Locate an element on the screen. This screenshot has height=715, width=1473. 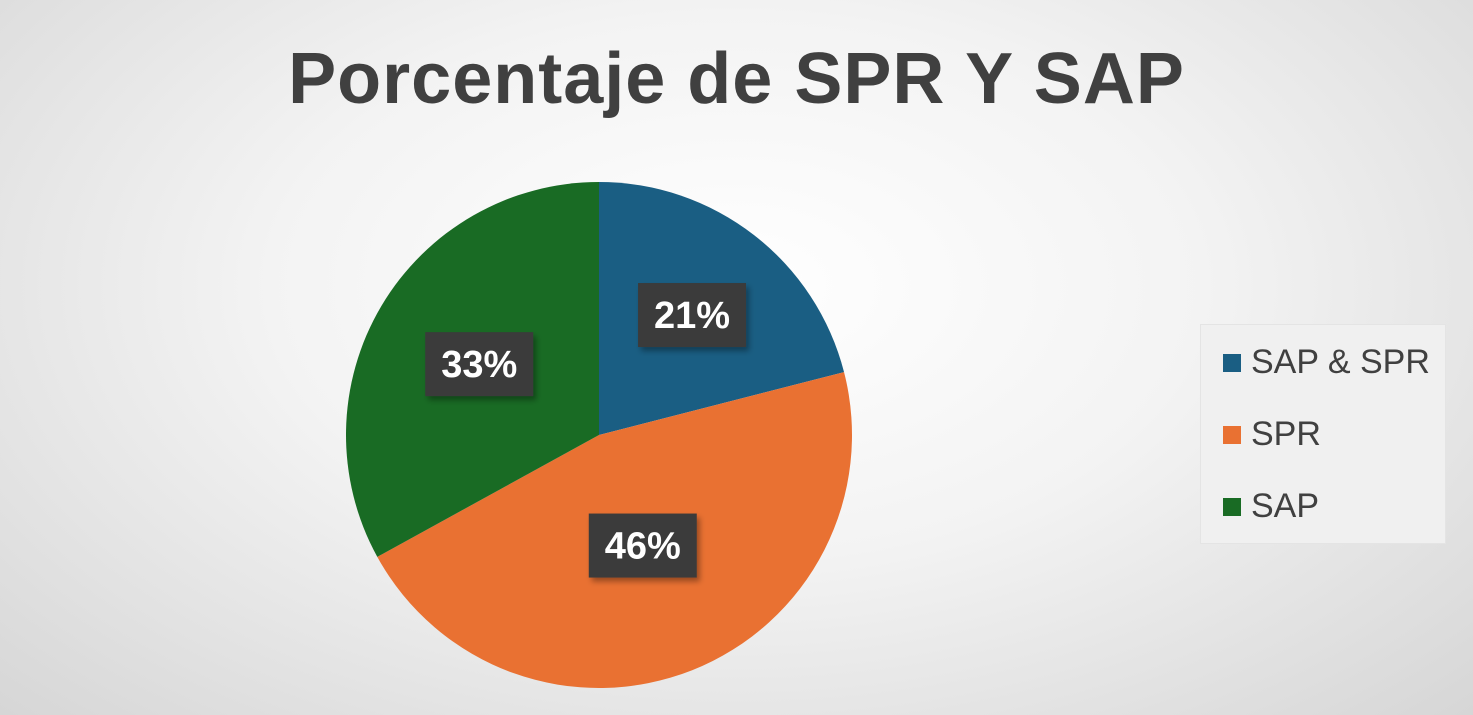
data-label-sap: 33% is located at coordinates (479, 364).